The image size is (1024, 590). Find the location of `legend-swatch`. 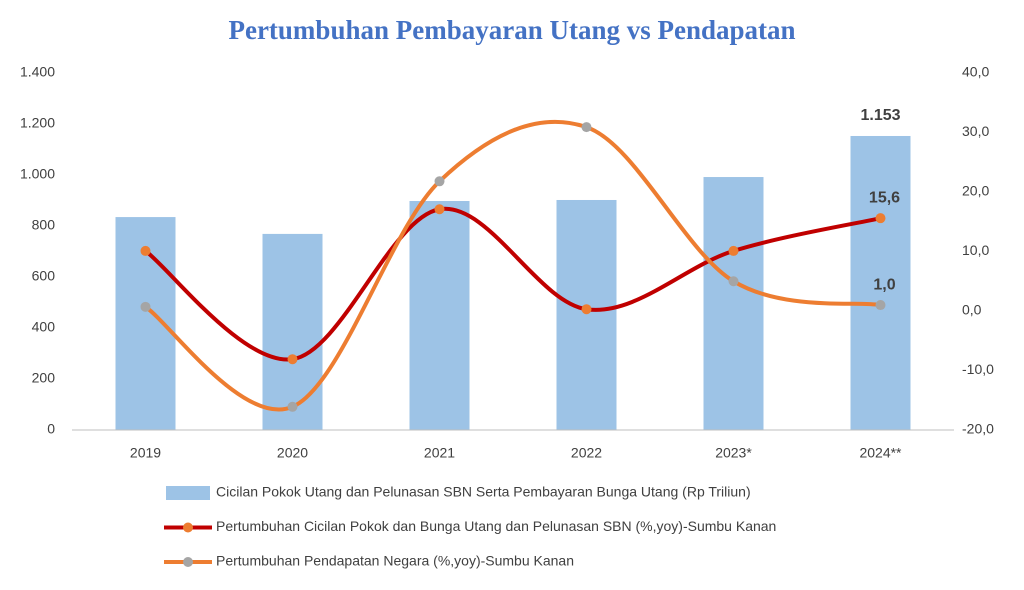

legend-swatch is located at coordinates (188, 493).